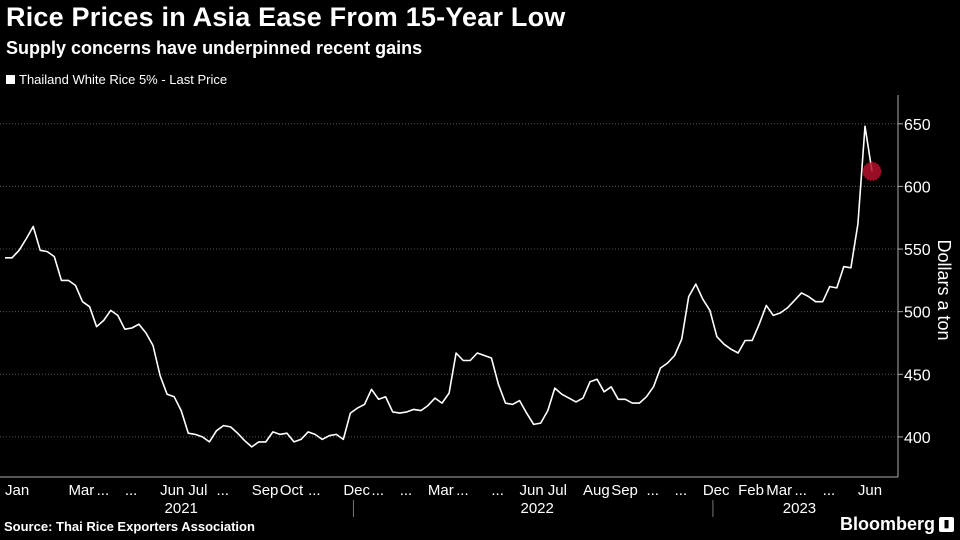  Describe the element at coordinates (10, 79) in the screenshot. I see `legend-swatch` at that location.